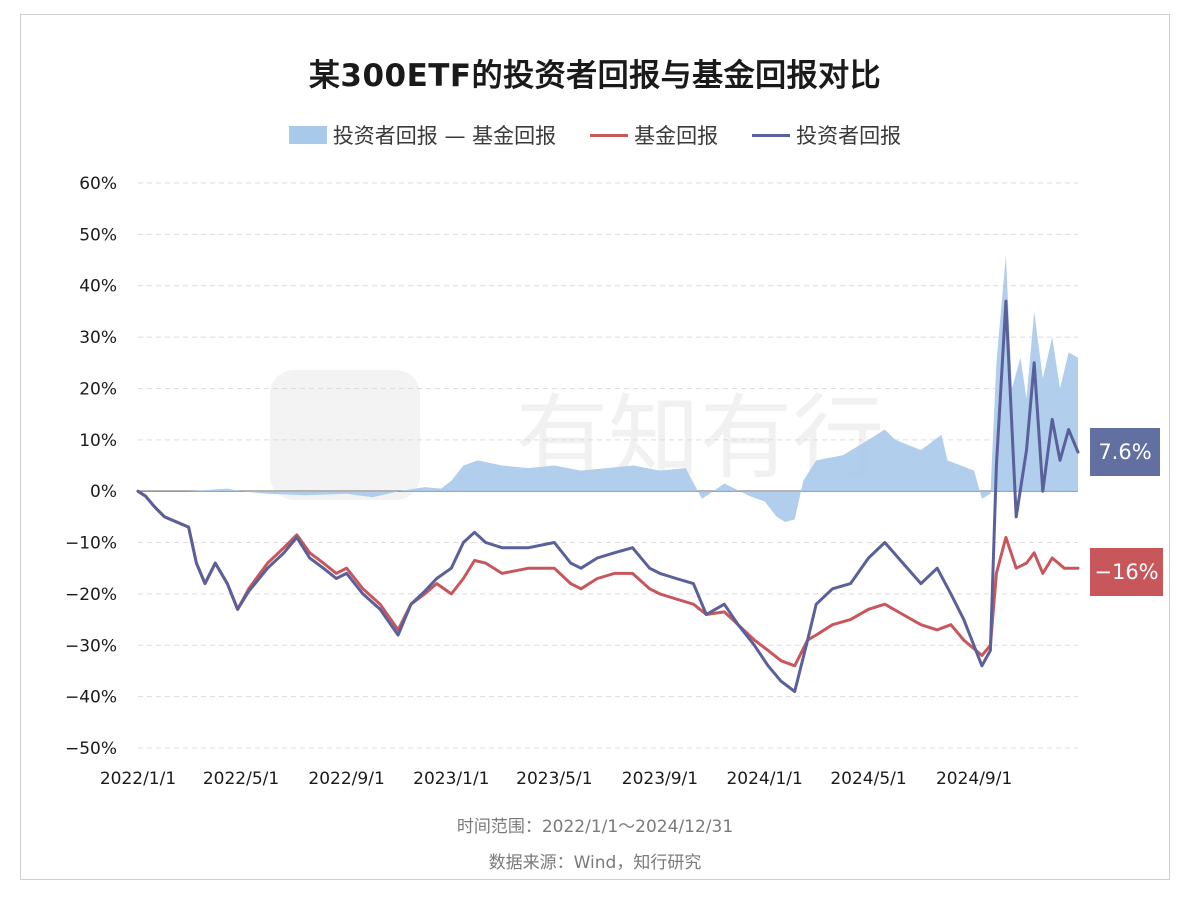  I want to click on x-tick-label: 2022/5/1, so click(241, 779).